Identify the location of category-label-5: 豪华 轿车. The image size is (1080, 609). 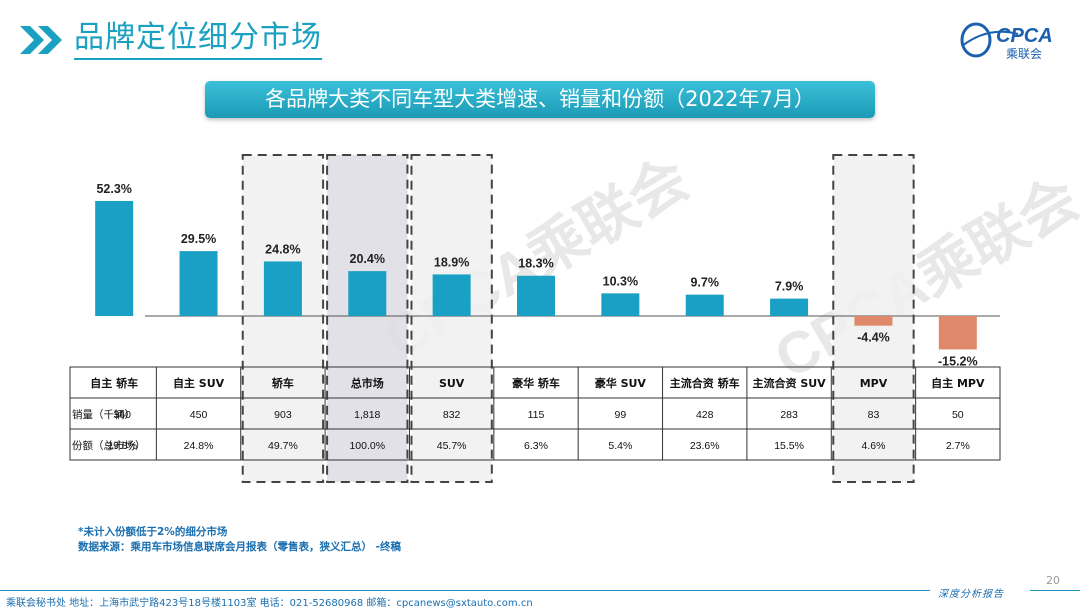
(536, 383).